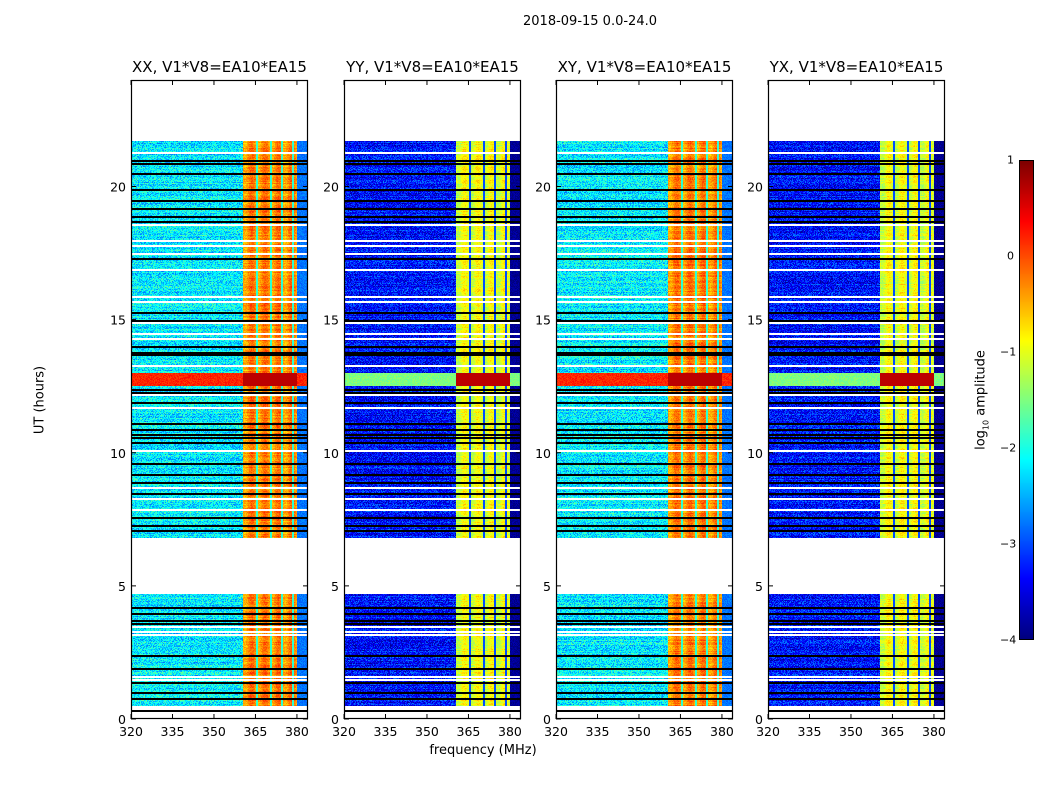 The image size is (1050, 800). What do you see at coordinates (981, 440) in the screenshot?
I see `colorbar-label-log: log` at bounding box center [981, 440].